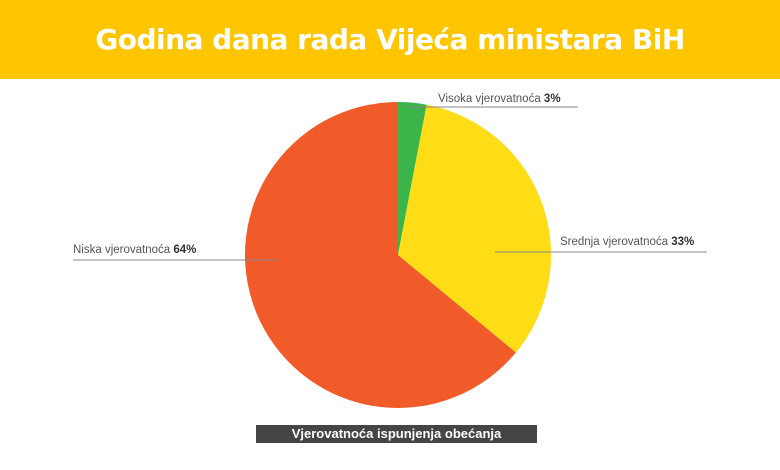 Image resolution: width=780 pixels, height=470 pixels. I want to click on slice-value-label: 33%, so click(683, 242).